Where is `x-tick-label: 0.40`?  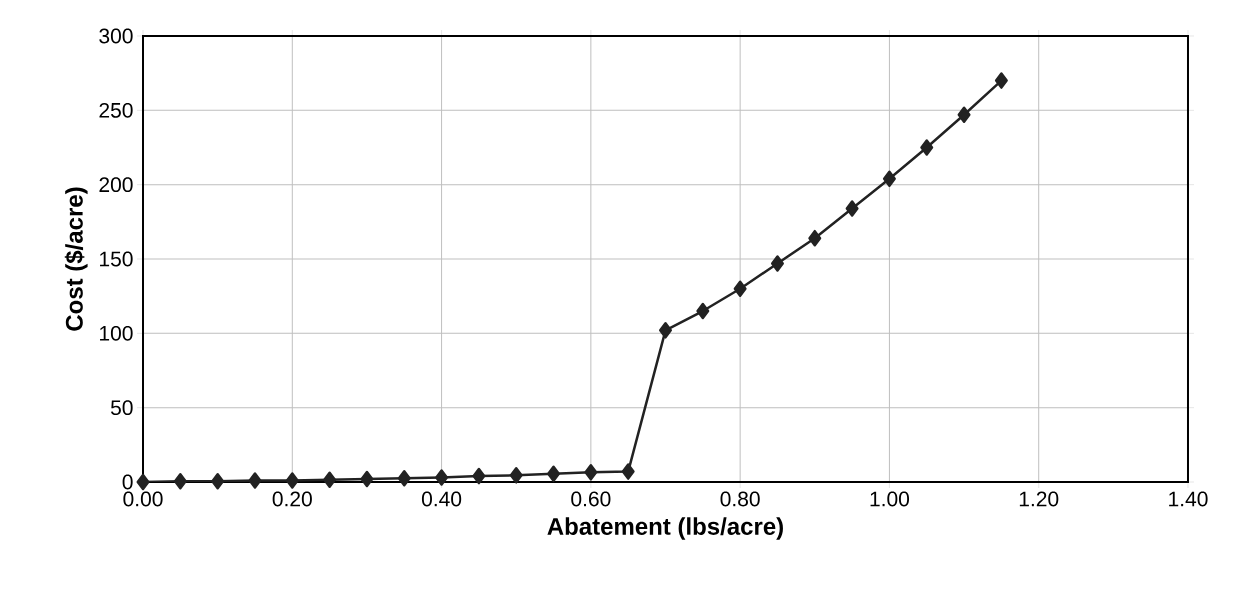
x-tick-label: 0.40 is located at coordinates (441, 499).